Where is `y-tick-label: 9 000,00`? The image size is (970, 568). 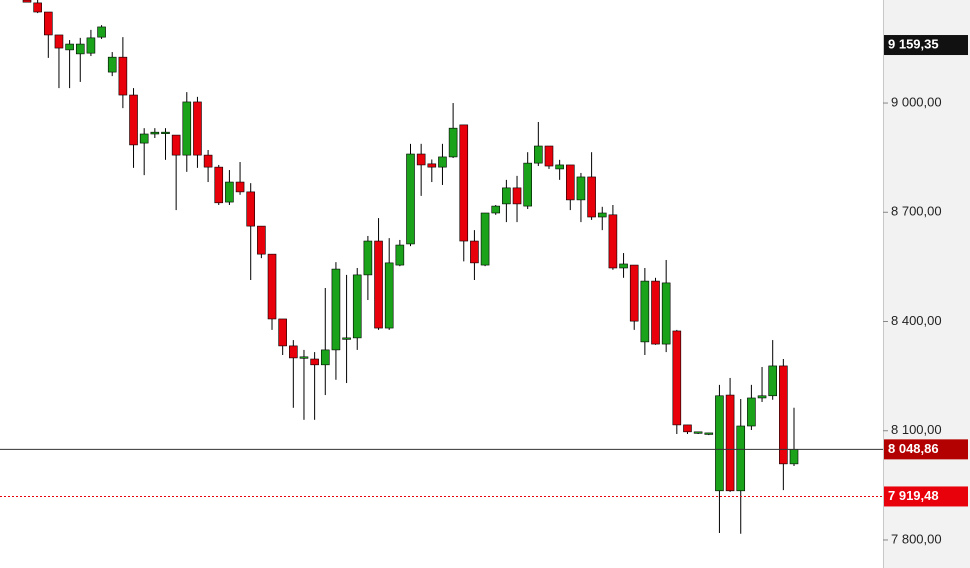
y-tick-label: 9 000,00 is located at coordinates (916, 101).